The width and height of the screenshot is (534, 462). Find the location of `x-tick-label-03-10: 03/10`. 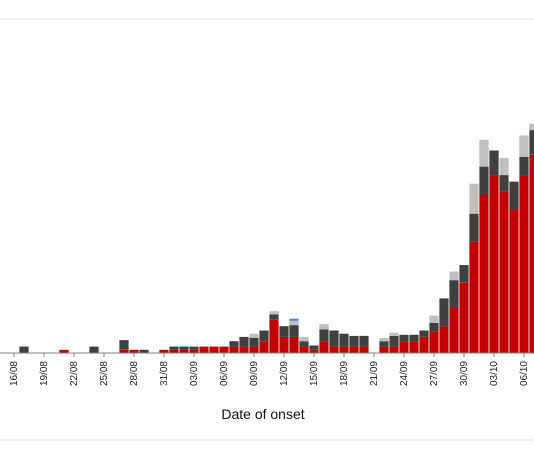

x-tick-label-03-10: 03/10 is located at coordinates (494, 373).